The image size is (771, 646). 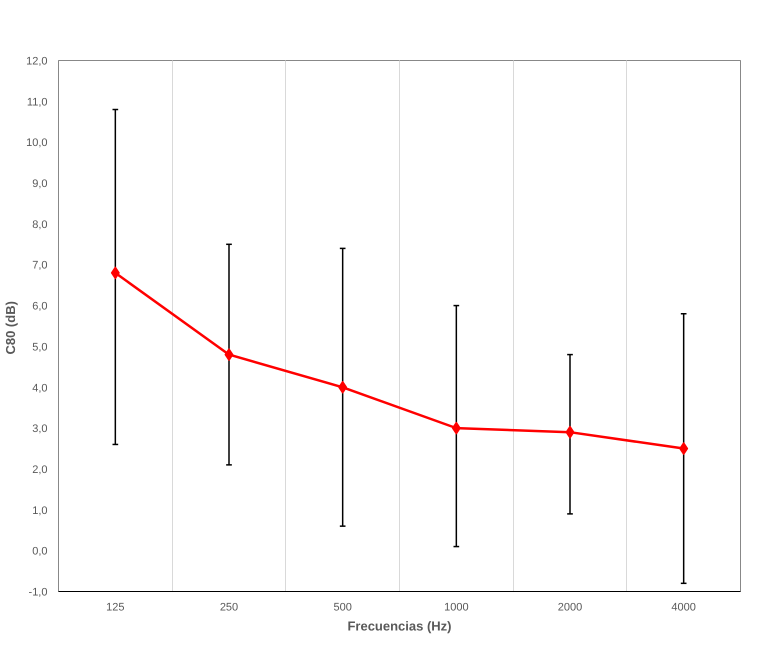 I want to click on x-tick-label: 1000, so click(x=456, y=608).